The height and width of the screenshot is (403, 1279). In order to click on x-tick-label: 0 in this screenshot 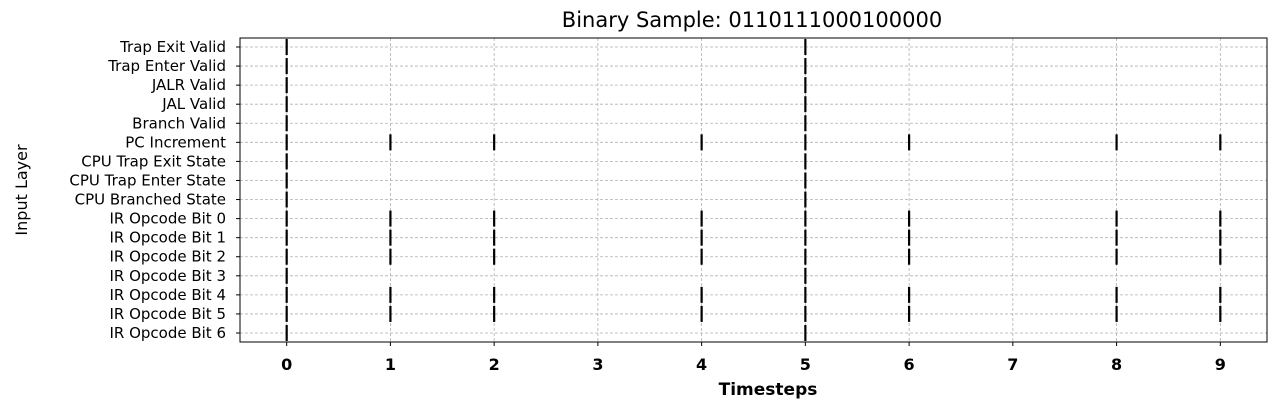, I will do `click(286, 364)`.